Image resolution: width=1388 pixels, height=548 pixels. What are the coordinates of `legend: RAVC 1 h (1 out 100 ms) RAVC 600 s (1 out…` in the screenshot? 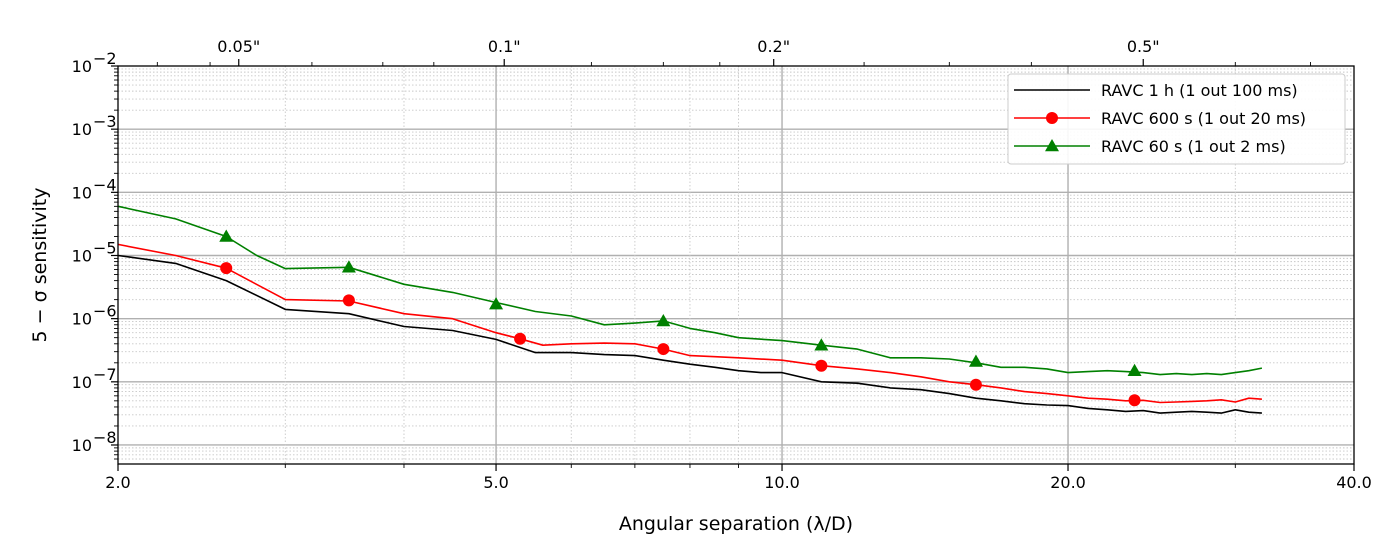 It's located at (1176, 119).